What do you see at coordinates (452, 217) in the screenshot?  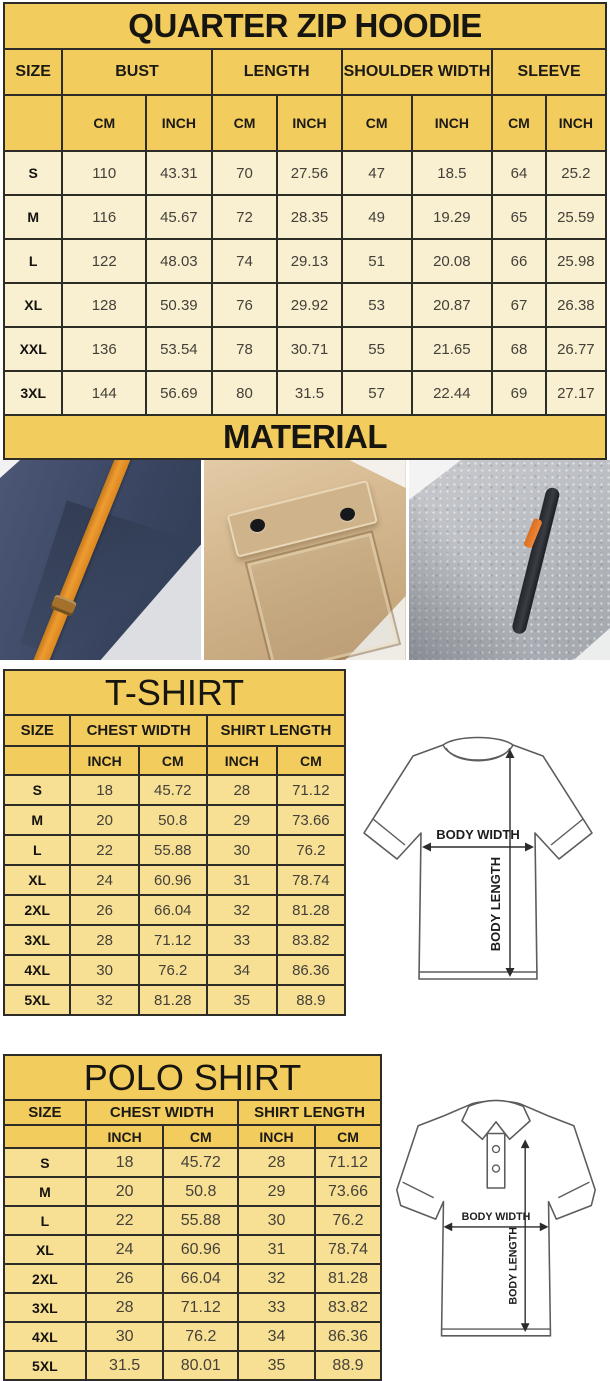 I see `measurement-cell: 19.29` at bounding box center [452, 217].